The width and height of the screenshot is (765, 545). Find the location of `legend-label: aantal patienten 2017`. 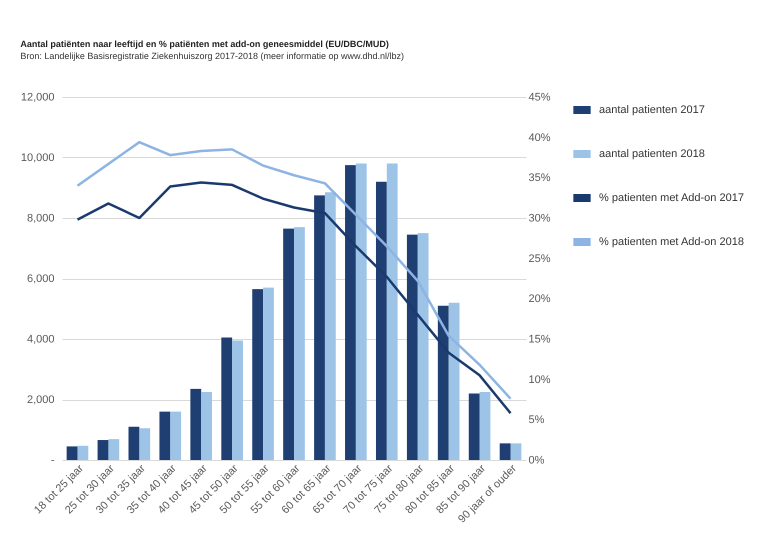

legend-label: aantal patienten 2017 is located at coordinates (652, 110).